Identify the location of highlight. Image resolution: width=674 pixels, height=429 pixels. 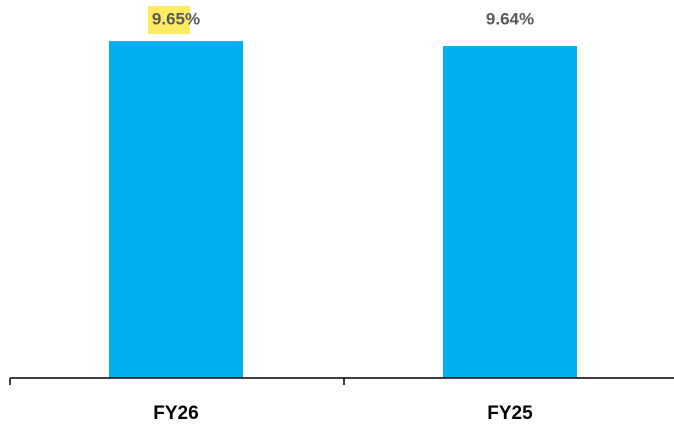
(169, 20).